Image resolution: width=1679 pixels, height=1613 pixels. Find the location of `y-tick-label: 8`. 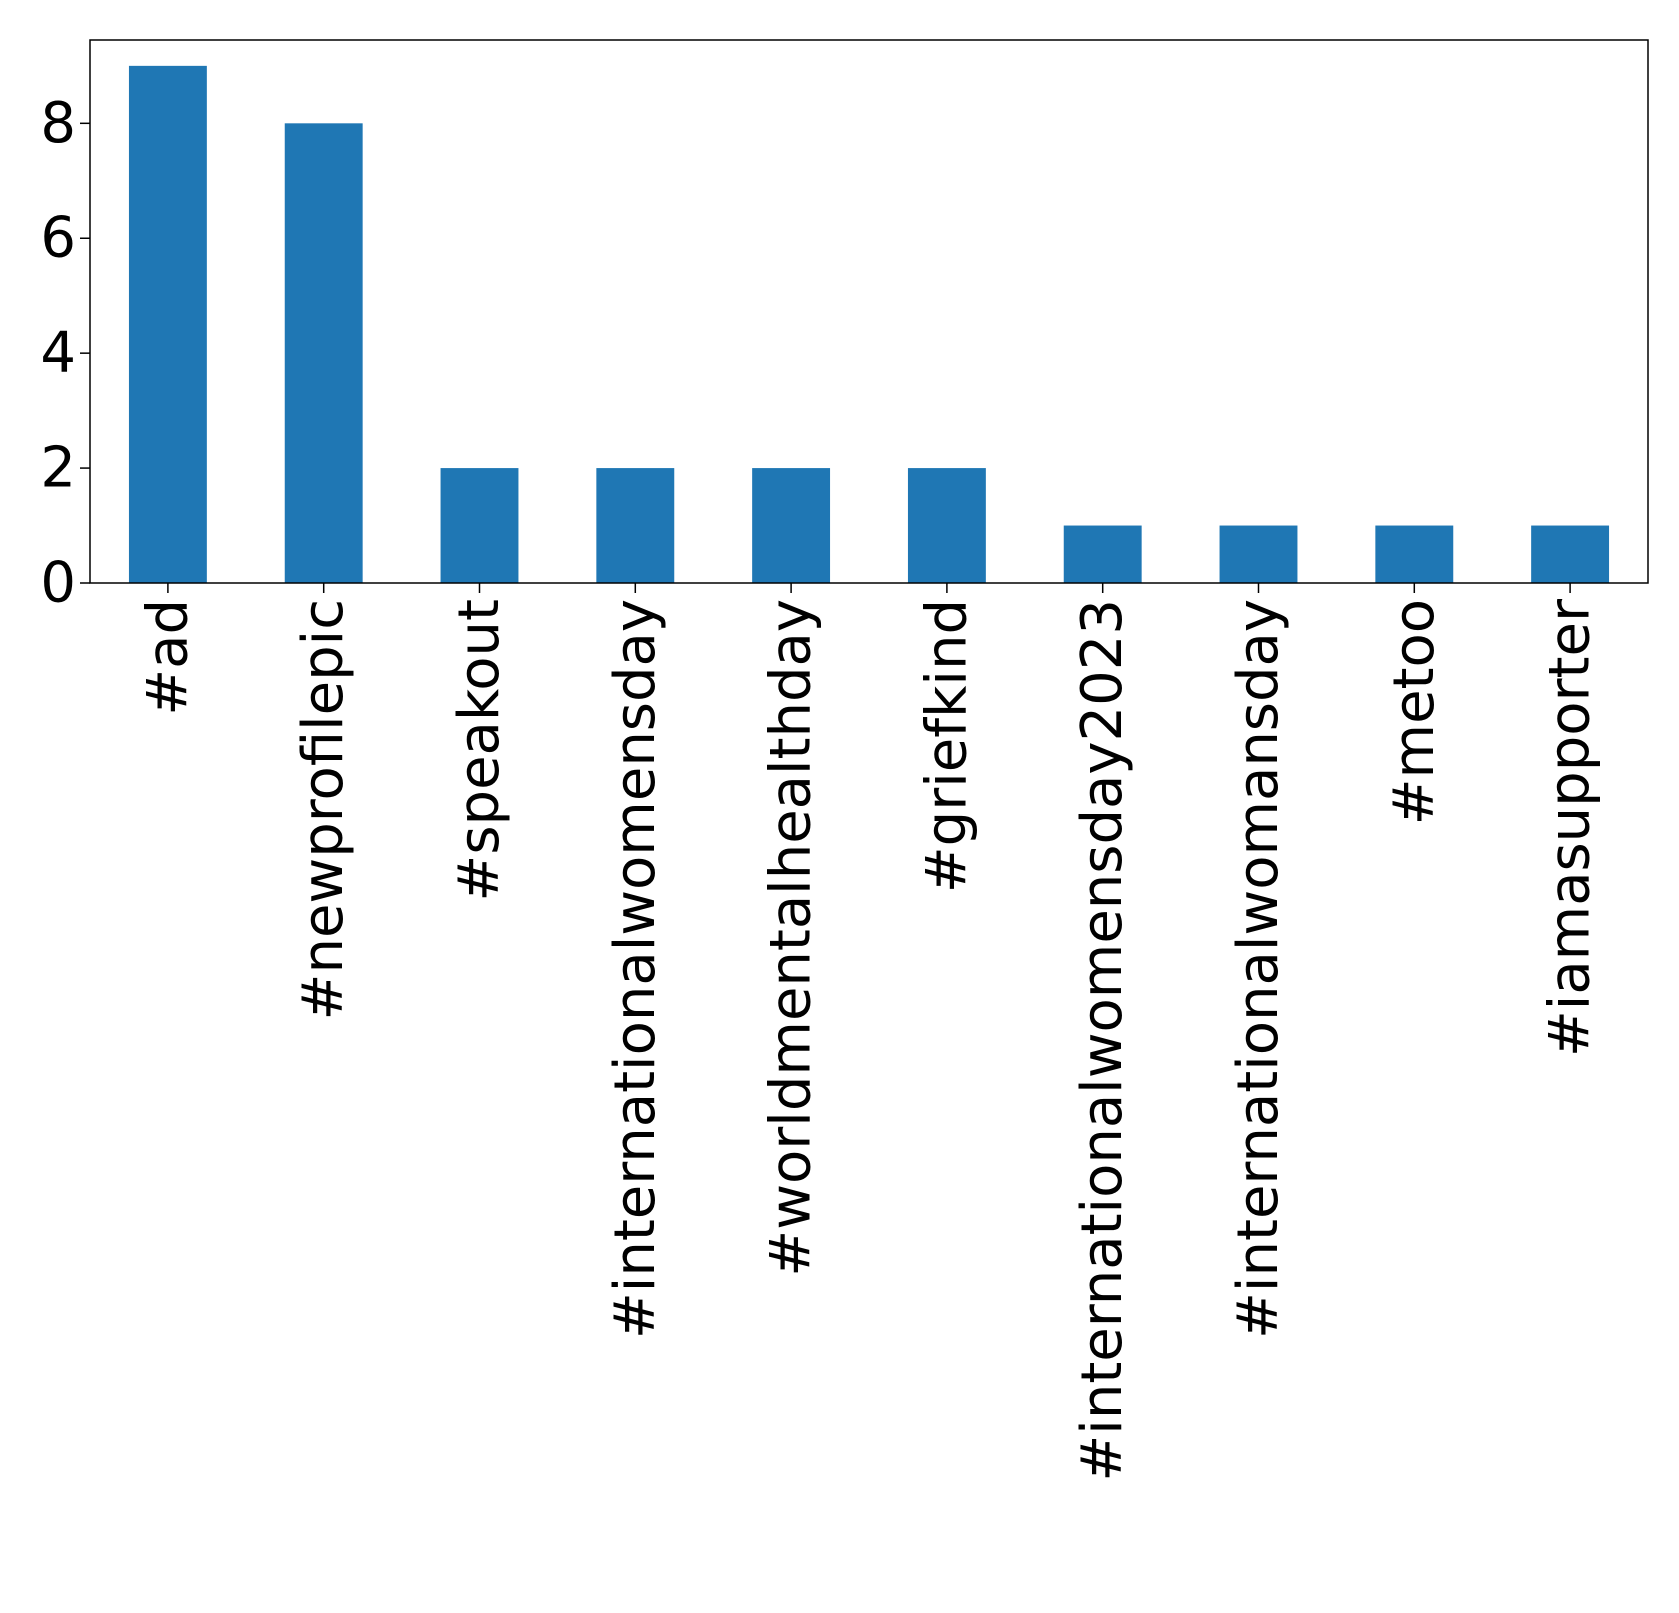

y-tick-label: 8 is located at coordinates (58, 123).